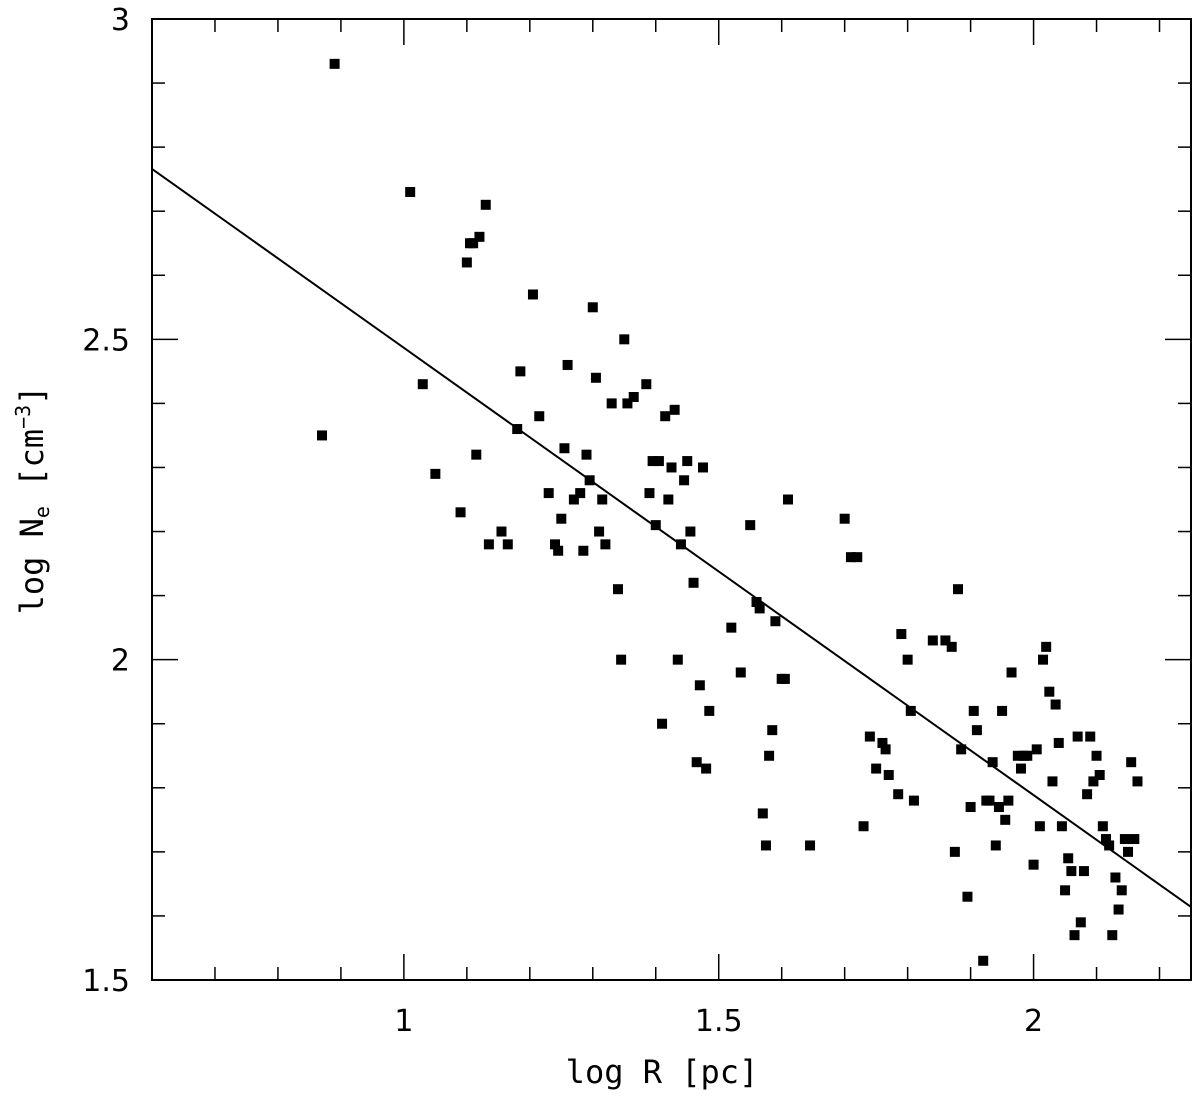 The image size is (1200, 1099). Describe the element at coordinates (32, 467) in the screenshot. I see `y-axis-label-unit-open: [cm` at that location.